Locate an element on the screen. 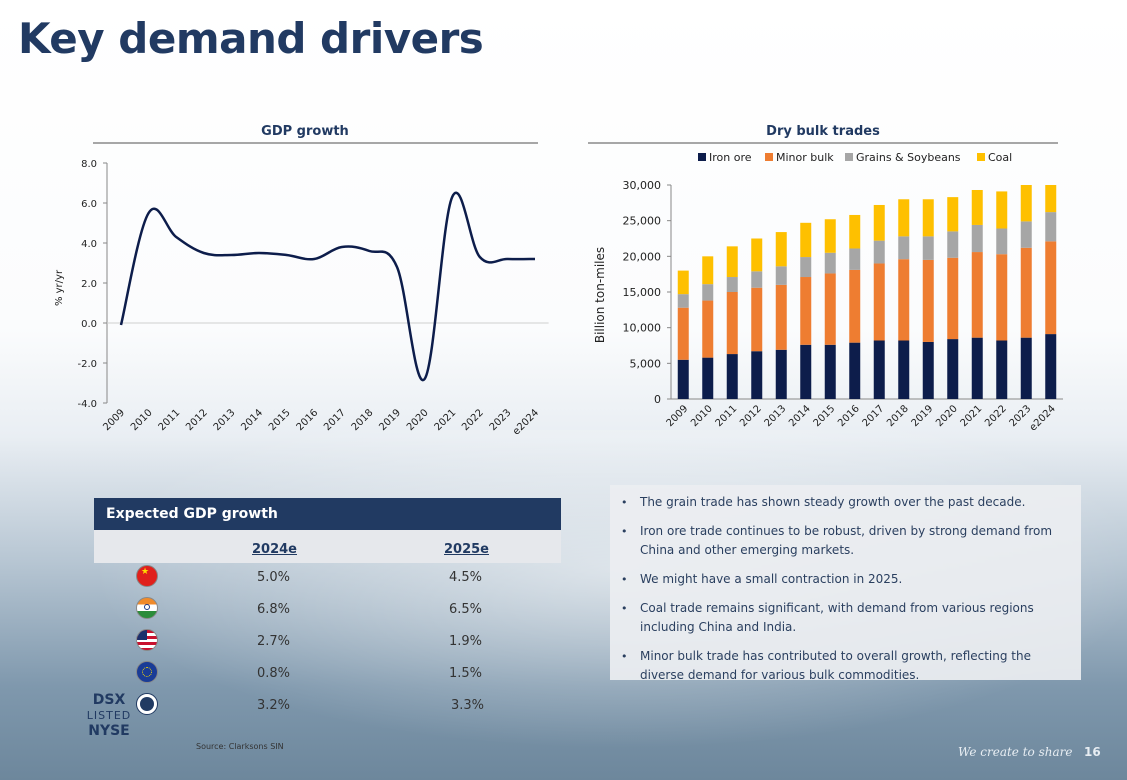  table-row: 0.8% 1.5% is located at coordinates (327, 675).